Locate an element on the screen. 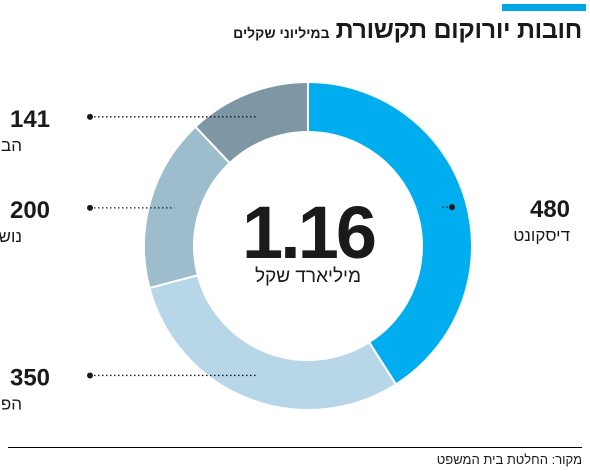 The width and height of the screenshot is (590, 472). slice-הבינלאומי is located at coordinates (251, 122).